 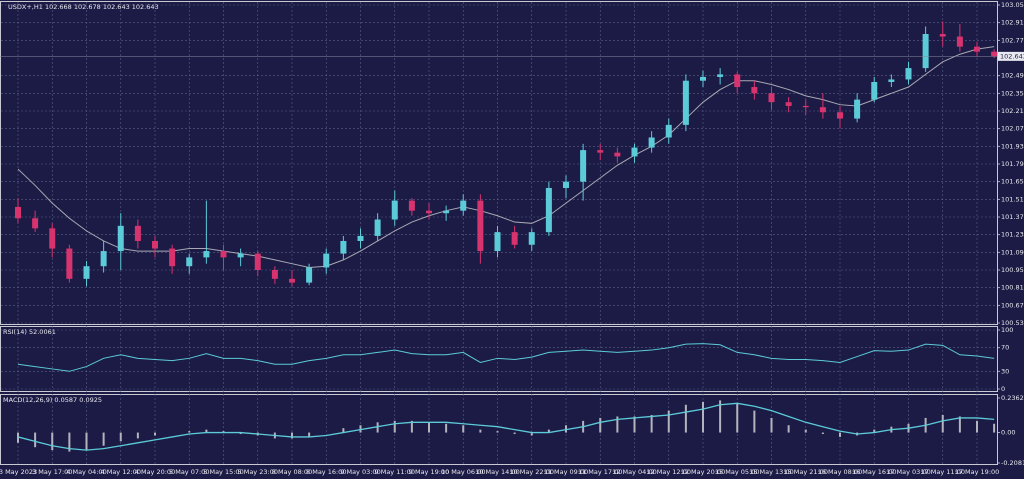 What do you see at coordinates (497, 472) in the screenshot?
I see `x-tick-label: 10 May 14:00` at bounding box center [497, 472].